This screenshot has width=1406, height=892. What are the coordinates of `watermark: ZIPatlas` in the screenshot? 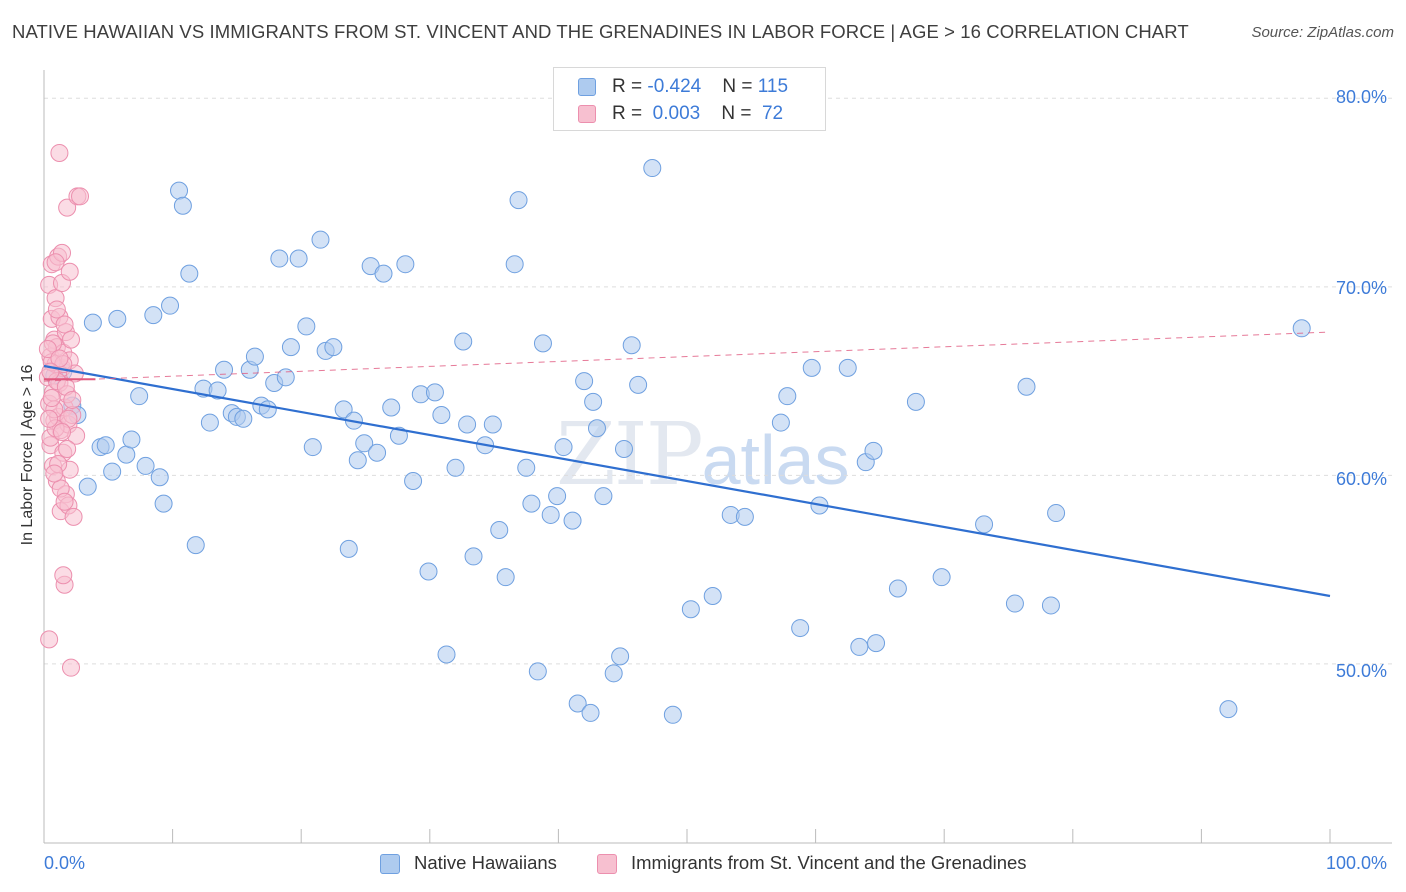 It's located at (702, 455).